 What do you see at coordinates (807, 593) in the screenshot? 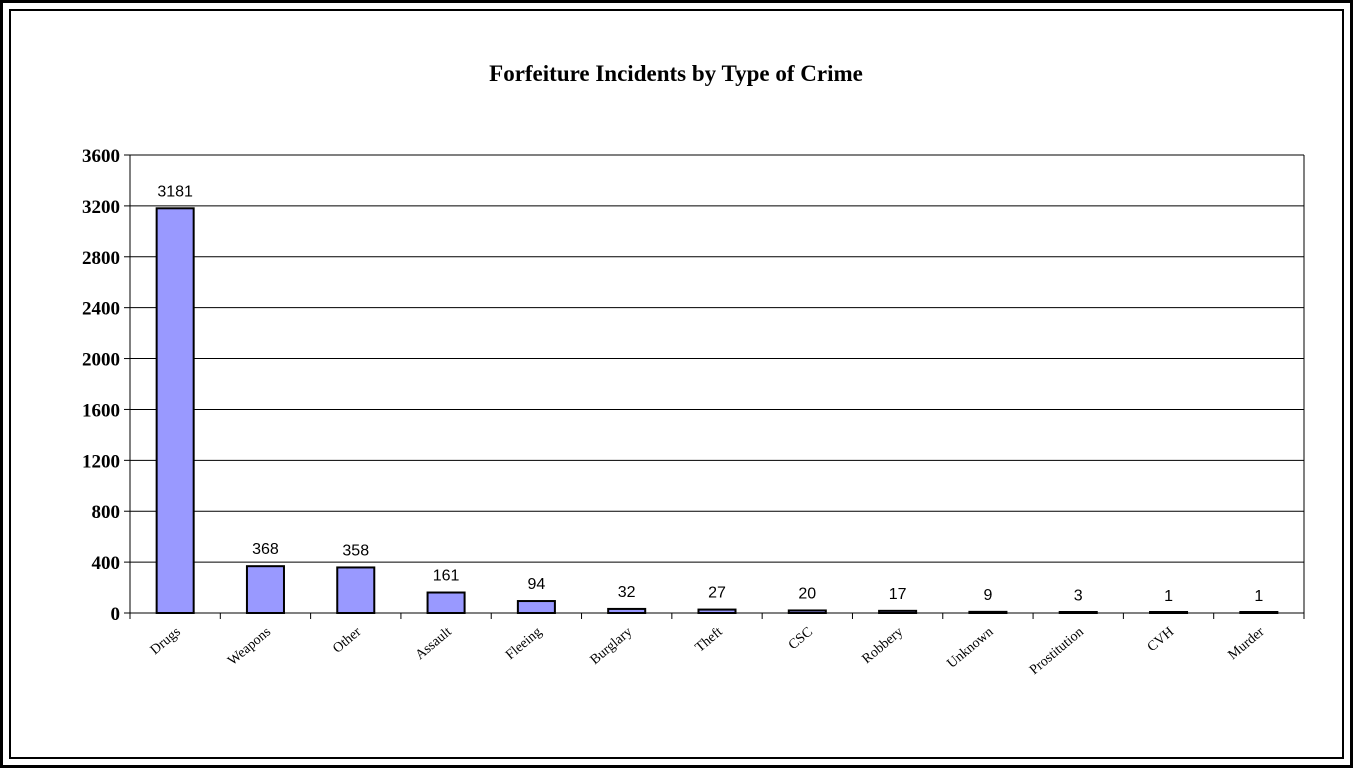
I see `data-label-csc: 20` at bounding box center [807, 593].